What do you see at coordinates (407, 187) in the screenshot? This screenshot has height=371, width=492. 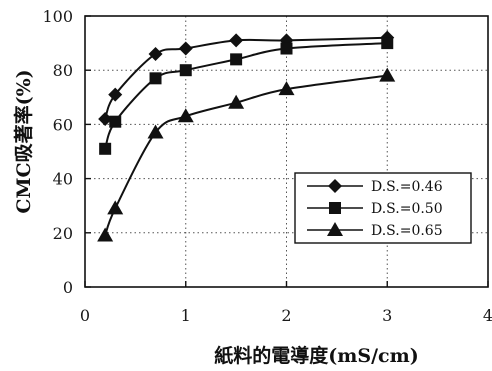 I see `legend-label: D.S.=0.46` at bounding box center [407, 187].